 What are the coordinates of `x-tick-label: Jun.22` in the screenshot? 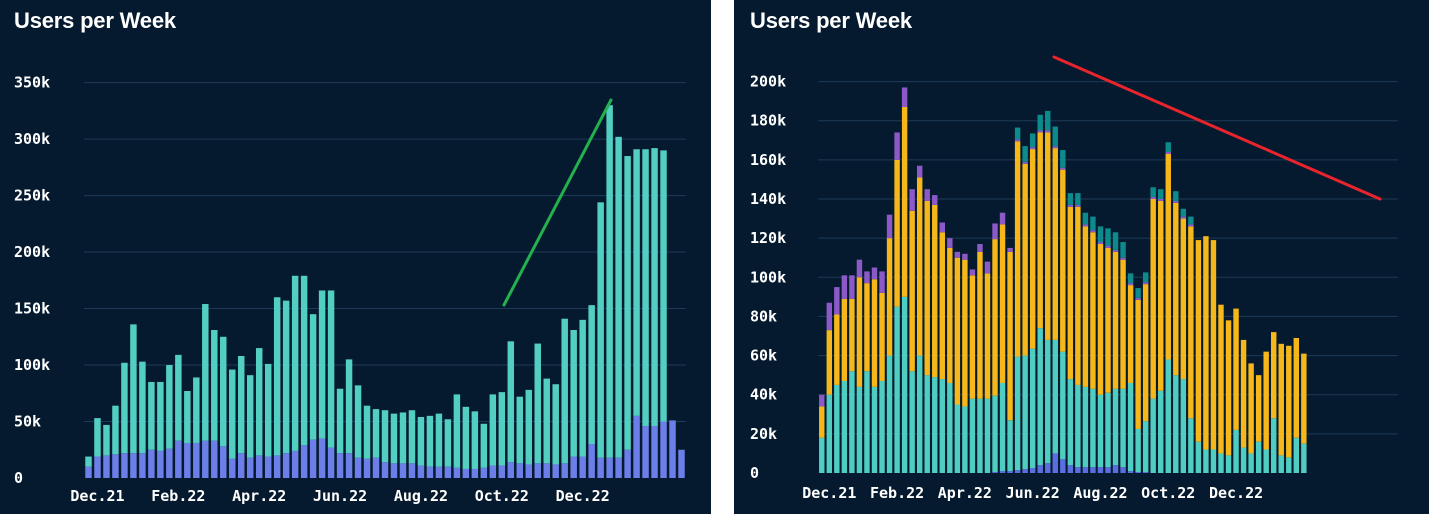 It's located at (340, 496).